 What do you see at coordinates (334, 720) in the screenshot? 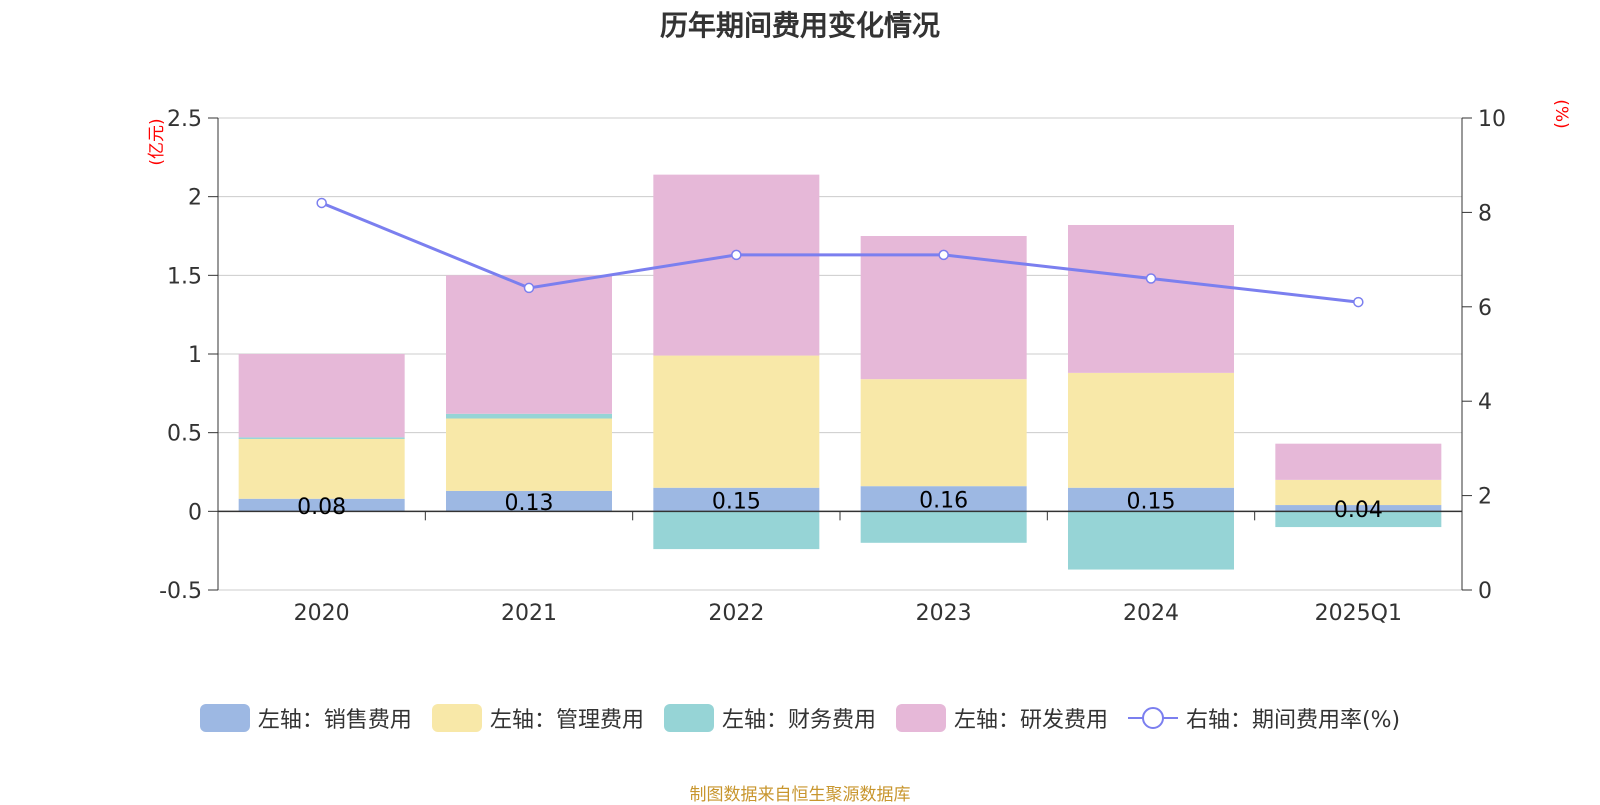
I see `legend-label-sales: 左轴：销售费用` at bounding box center [334, 720].